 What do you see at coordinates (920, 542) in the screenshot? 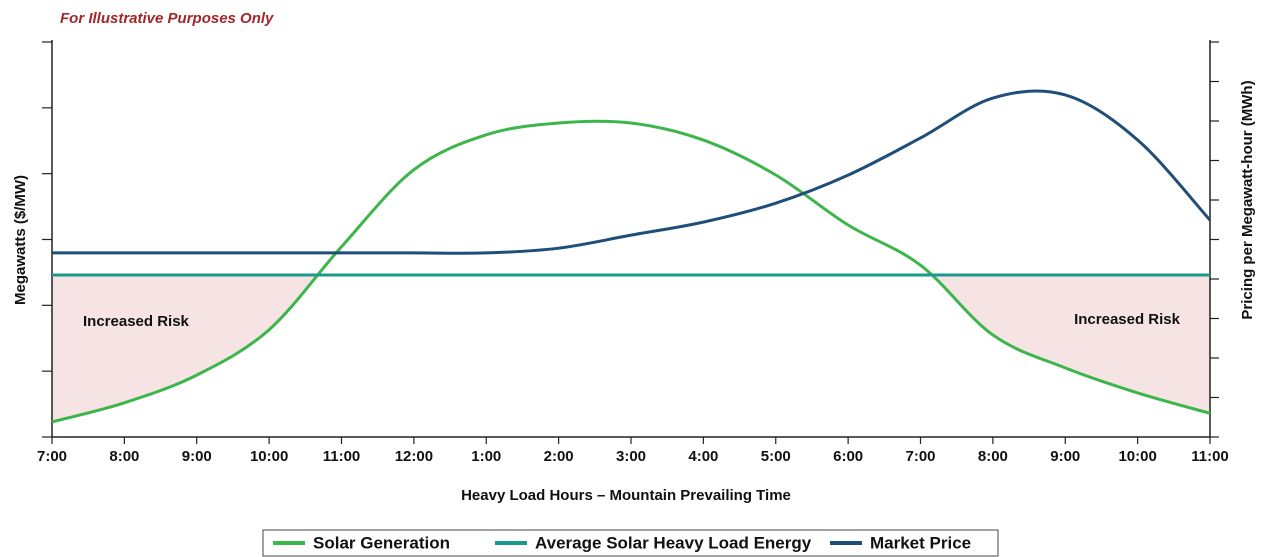
I see `legend-label: Market Price` at bounding box center [920, 542].